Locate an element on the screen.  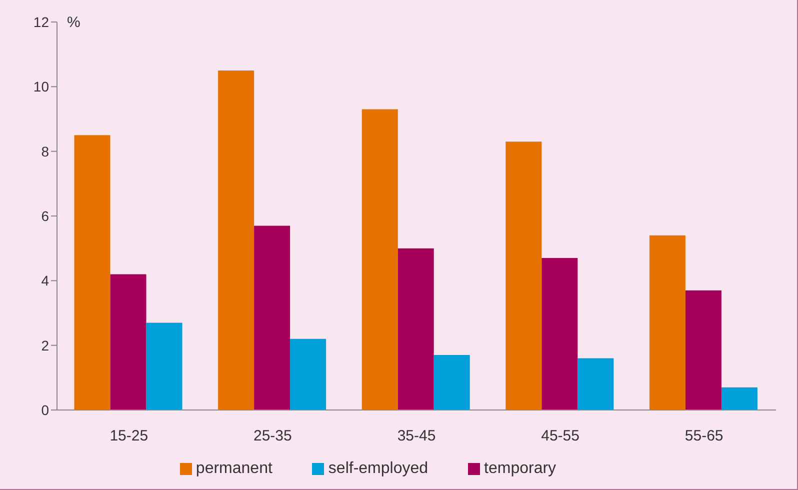
legend-label: self-employed is located at coordinates (378, 468).